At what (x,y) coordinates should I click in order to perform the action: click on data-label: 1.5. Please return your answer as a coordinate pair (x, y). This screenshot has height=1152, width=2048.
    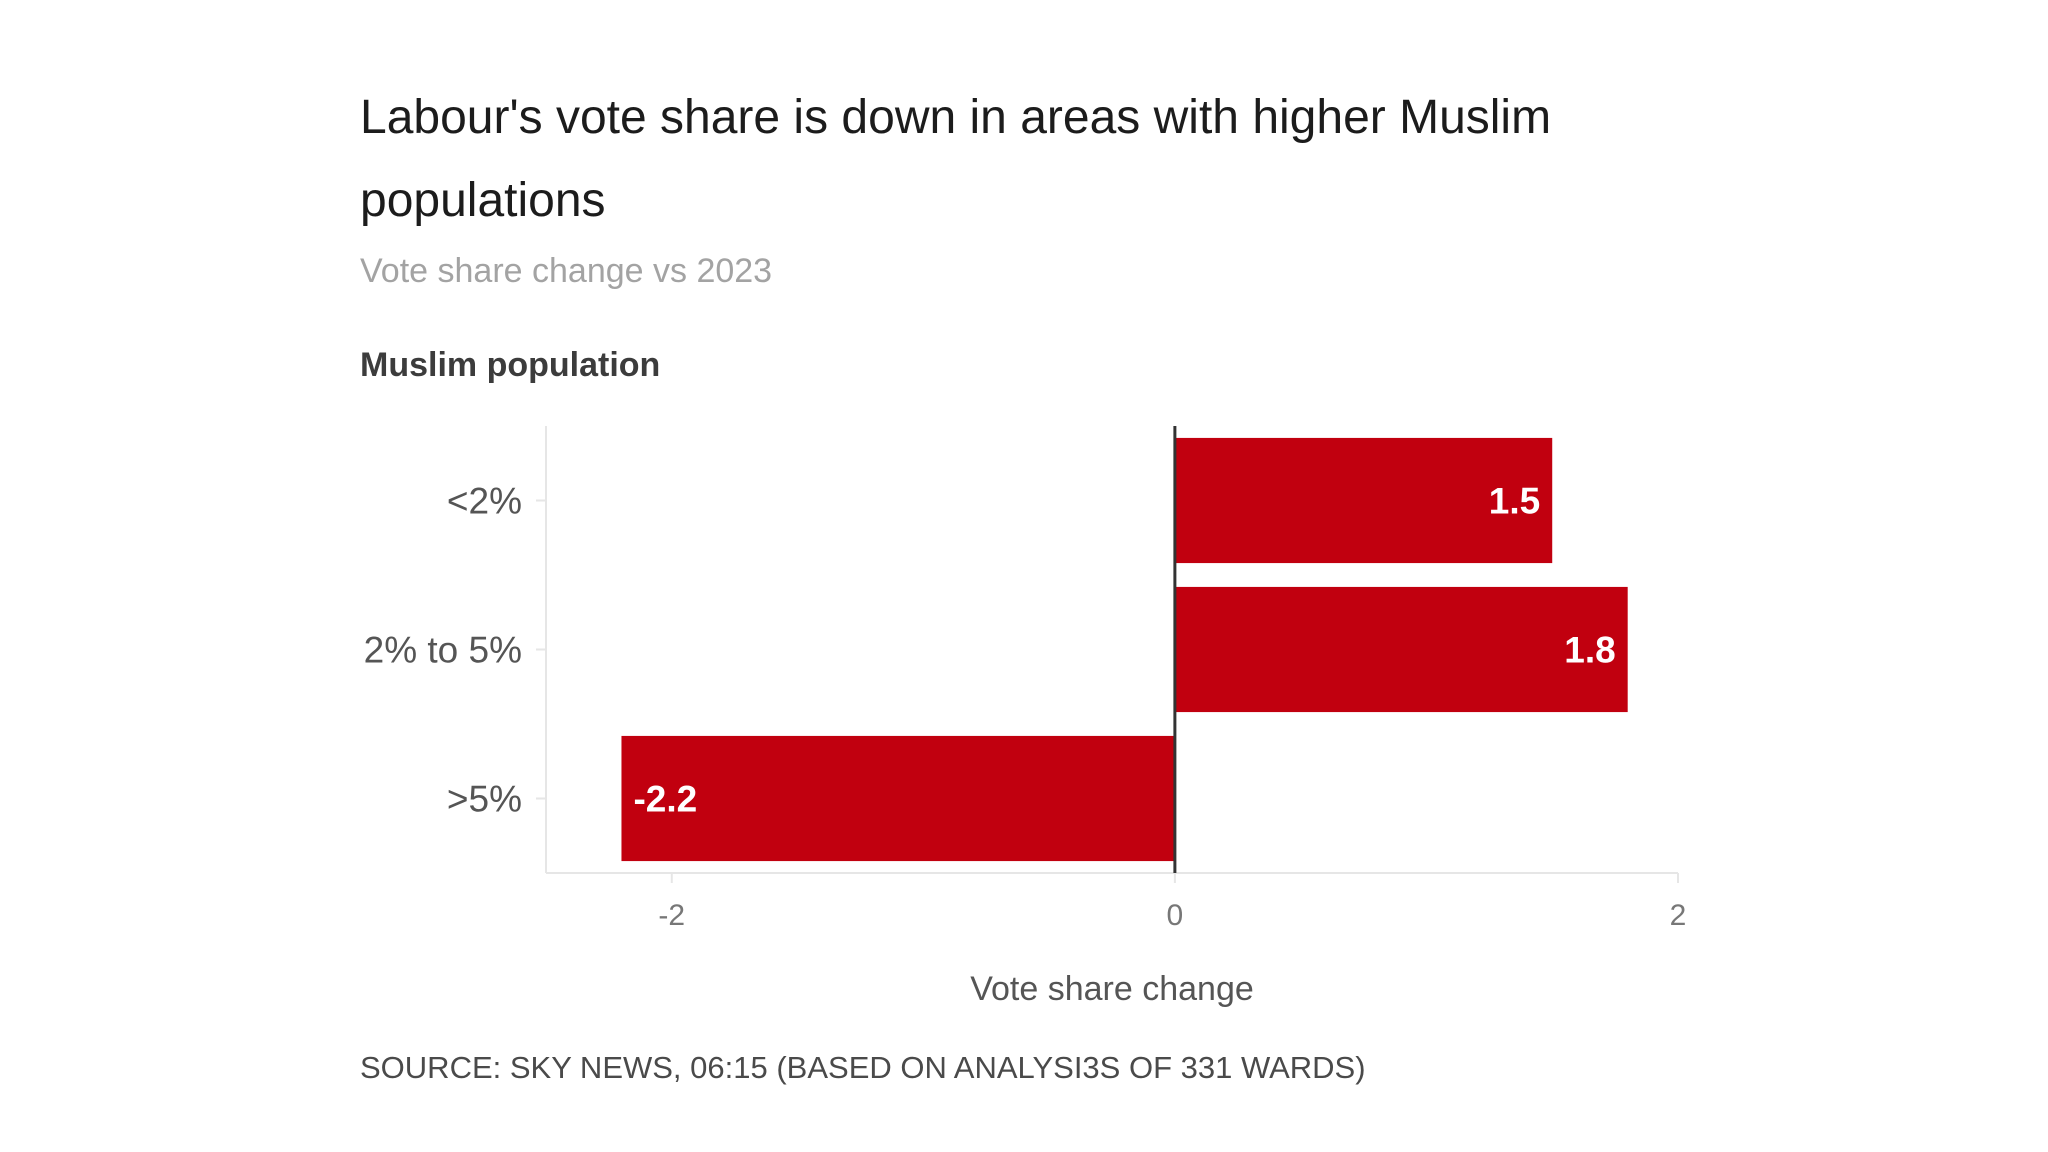
    Looking at the image, I should click on (1514, 501).